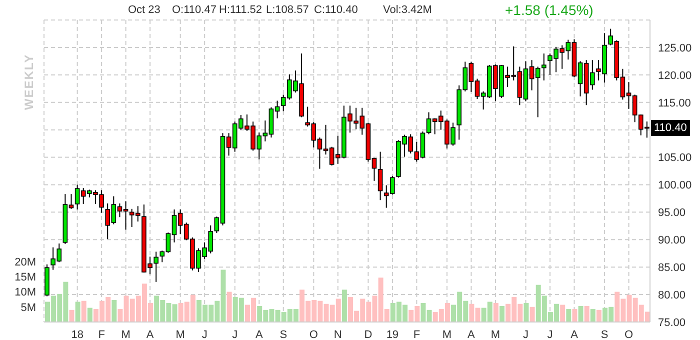 This screenshot has width=700, height=340. Describe the element at coordinates (240, 10) in the screenshot. I see `text: H:111.52` at that location.